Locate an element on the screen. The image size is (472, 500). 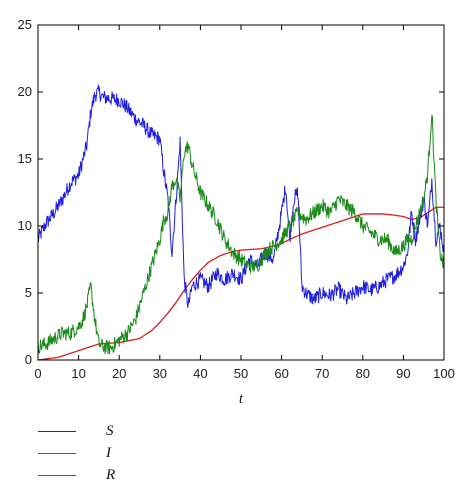
legend-label-i: I is located at coordinates (108, 452).